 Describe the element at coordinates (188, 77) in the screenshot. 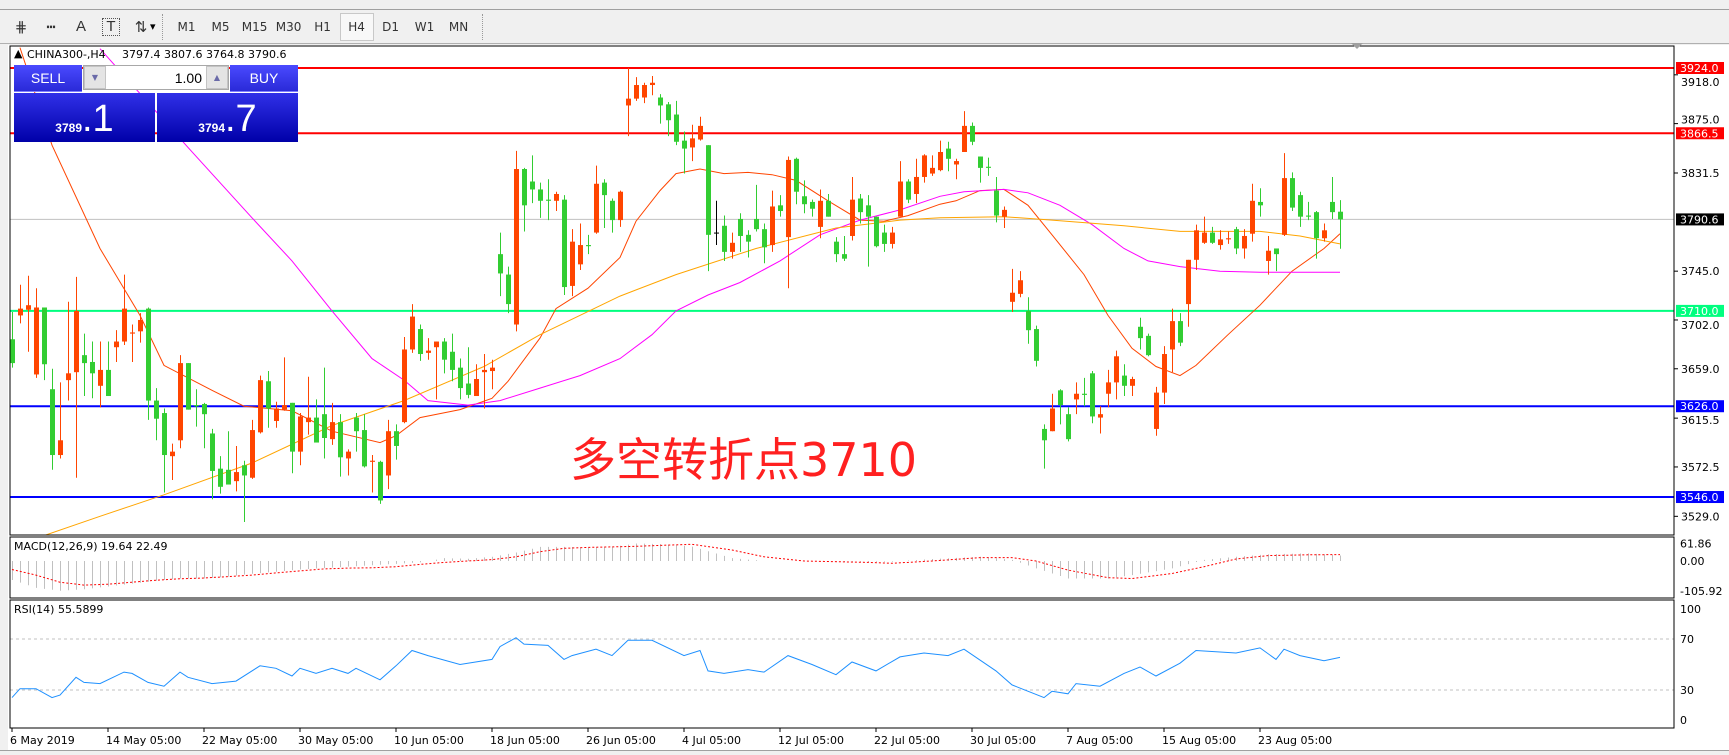

I see `lot-value: 1.00` at that location.